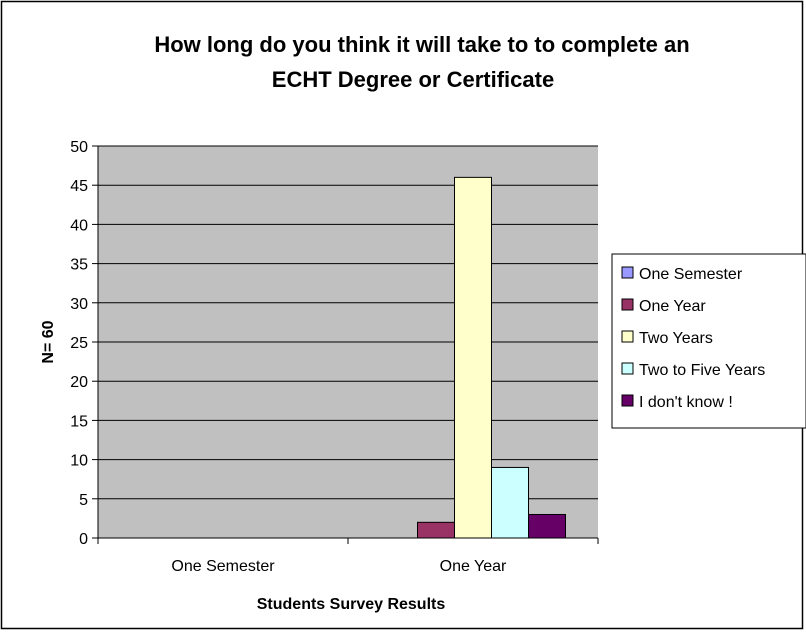 Image resolution: width=806 pixels, height=637 pixels. I want to click on y-tick-label: 45, so click(79, 186).